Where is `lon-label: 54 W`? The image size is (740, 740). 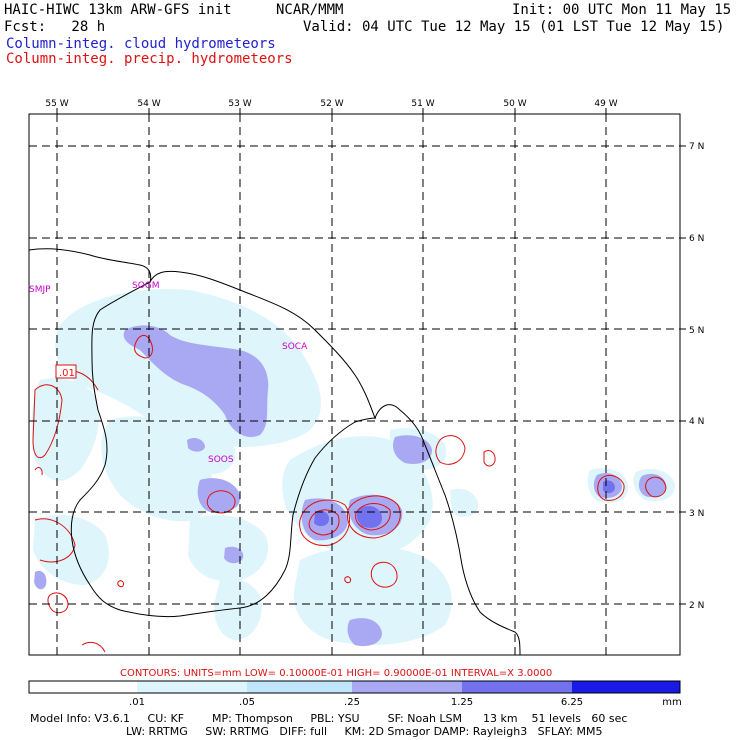
lon-label: 54 W is located at coordinates (148, 104).